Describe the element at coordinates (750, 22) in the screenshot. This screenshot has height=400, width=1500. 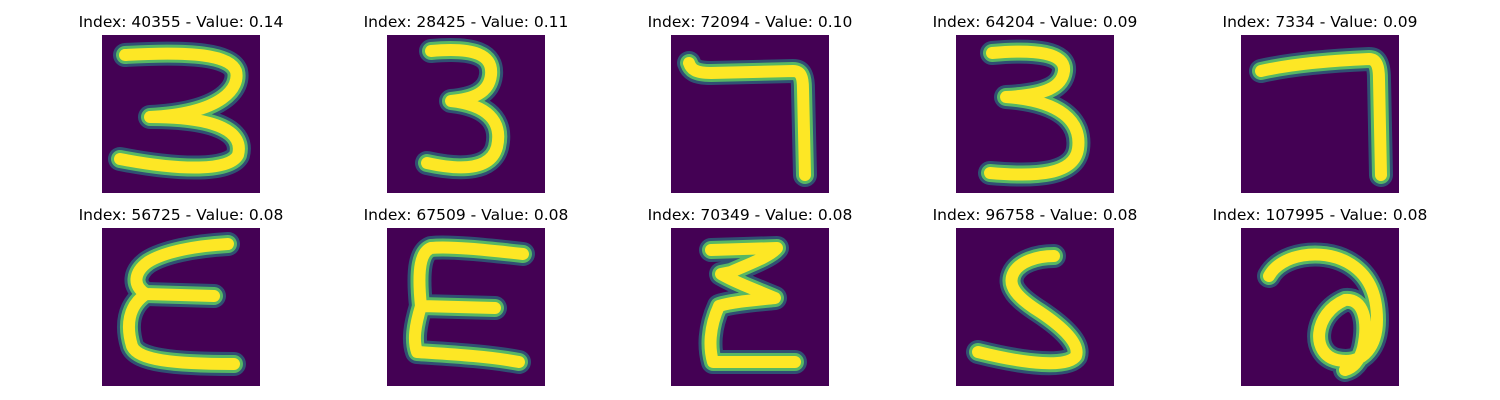
I see `panel-title: Index: 72094 - Value: 0.10` at that location.